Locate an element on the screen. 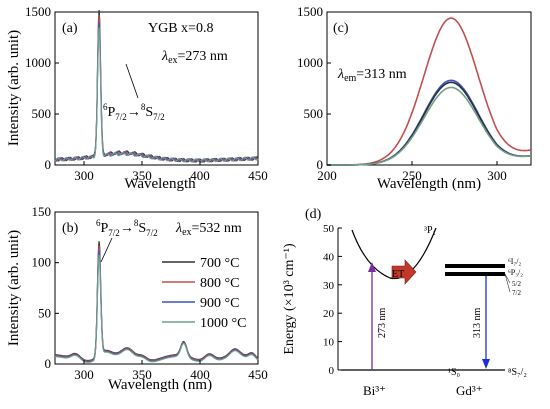 This screenshot has width=550, height=409. emission-label: 313 nm is located at coordinates (477, 323).